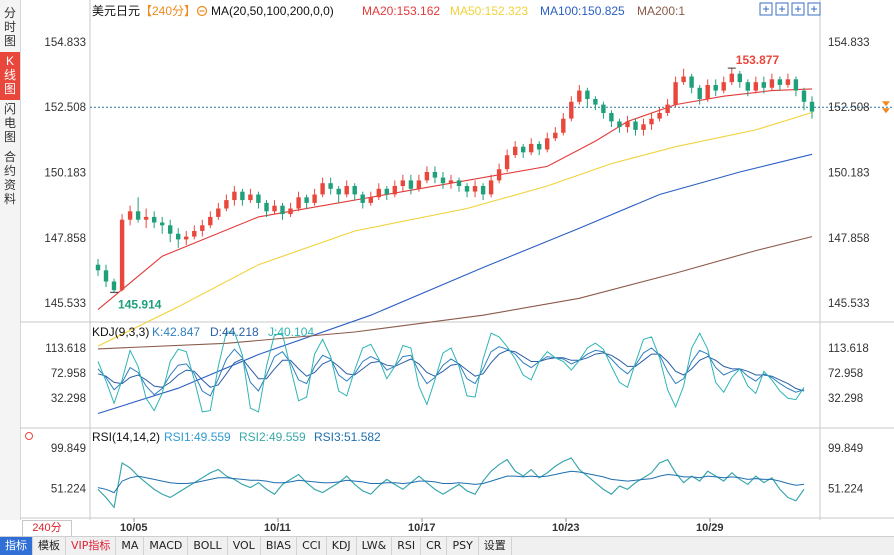  What do you see at coordinates (342, 546) in the screenshot?
I see `toolbar-btn-kdj-9: KDJ` at bounding box center [342, 546].